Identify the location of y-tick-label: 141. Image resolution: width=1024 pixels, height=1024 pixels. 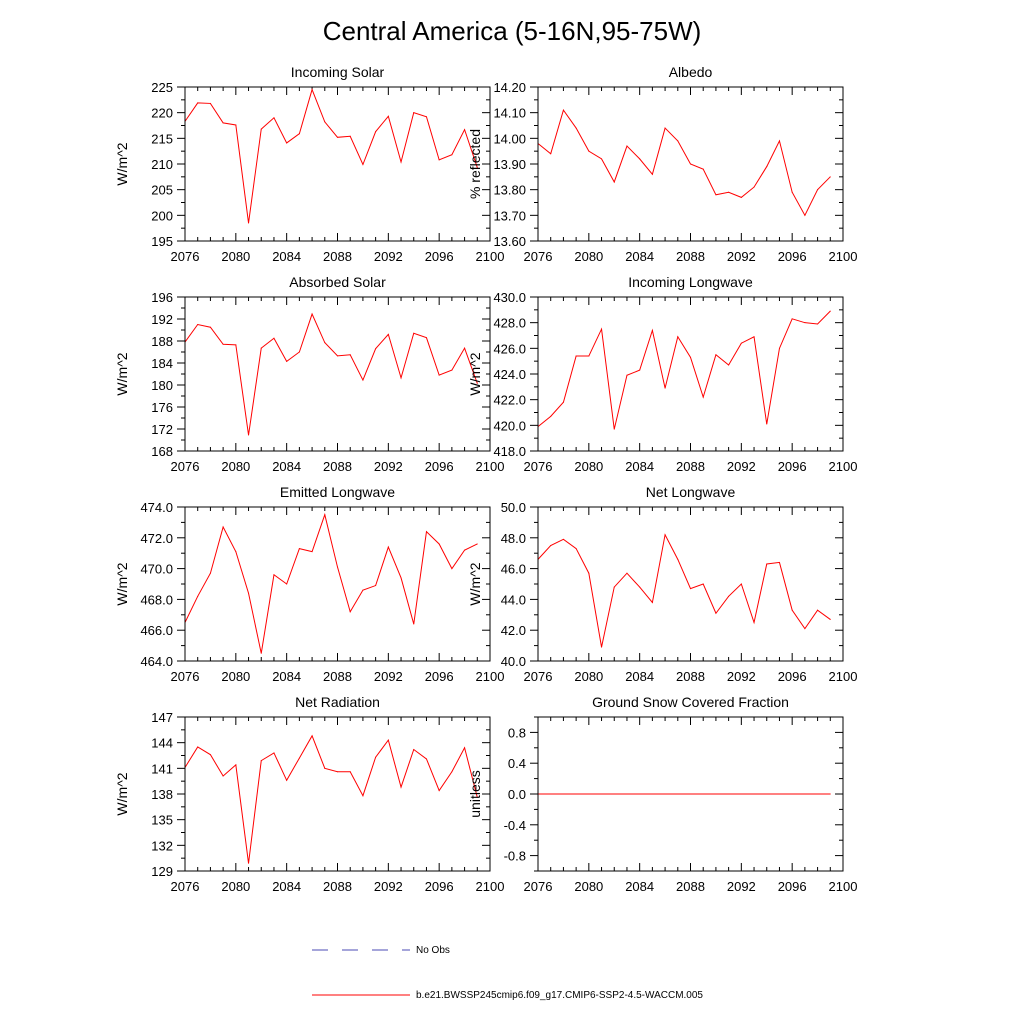
(162, 768).